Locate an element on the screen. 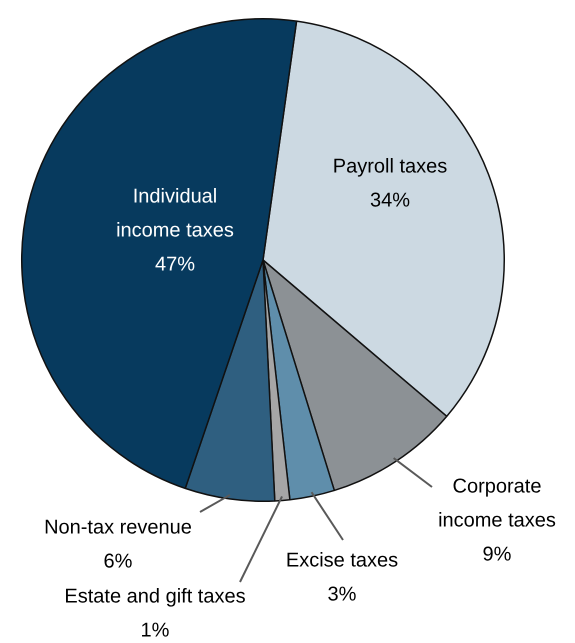 Image resolution: width=575 pixels, height=643 pixels. slice-label: Estate and gift taxes is located at coordinates (155, 597).